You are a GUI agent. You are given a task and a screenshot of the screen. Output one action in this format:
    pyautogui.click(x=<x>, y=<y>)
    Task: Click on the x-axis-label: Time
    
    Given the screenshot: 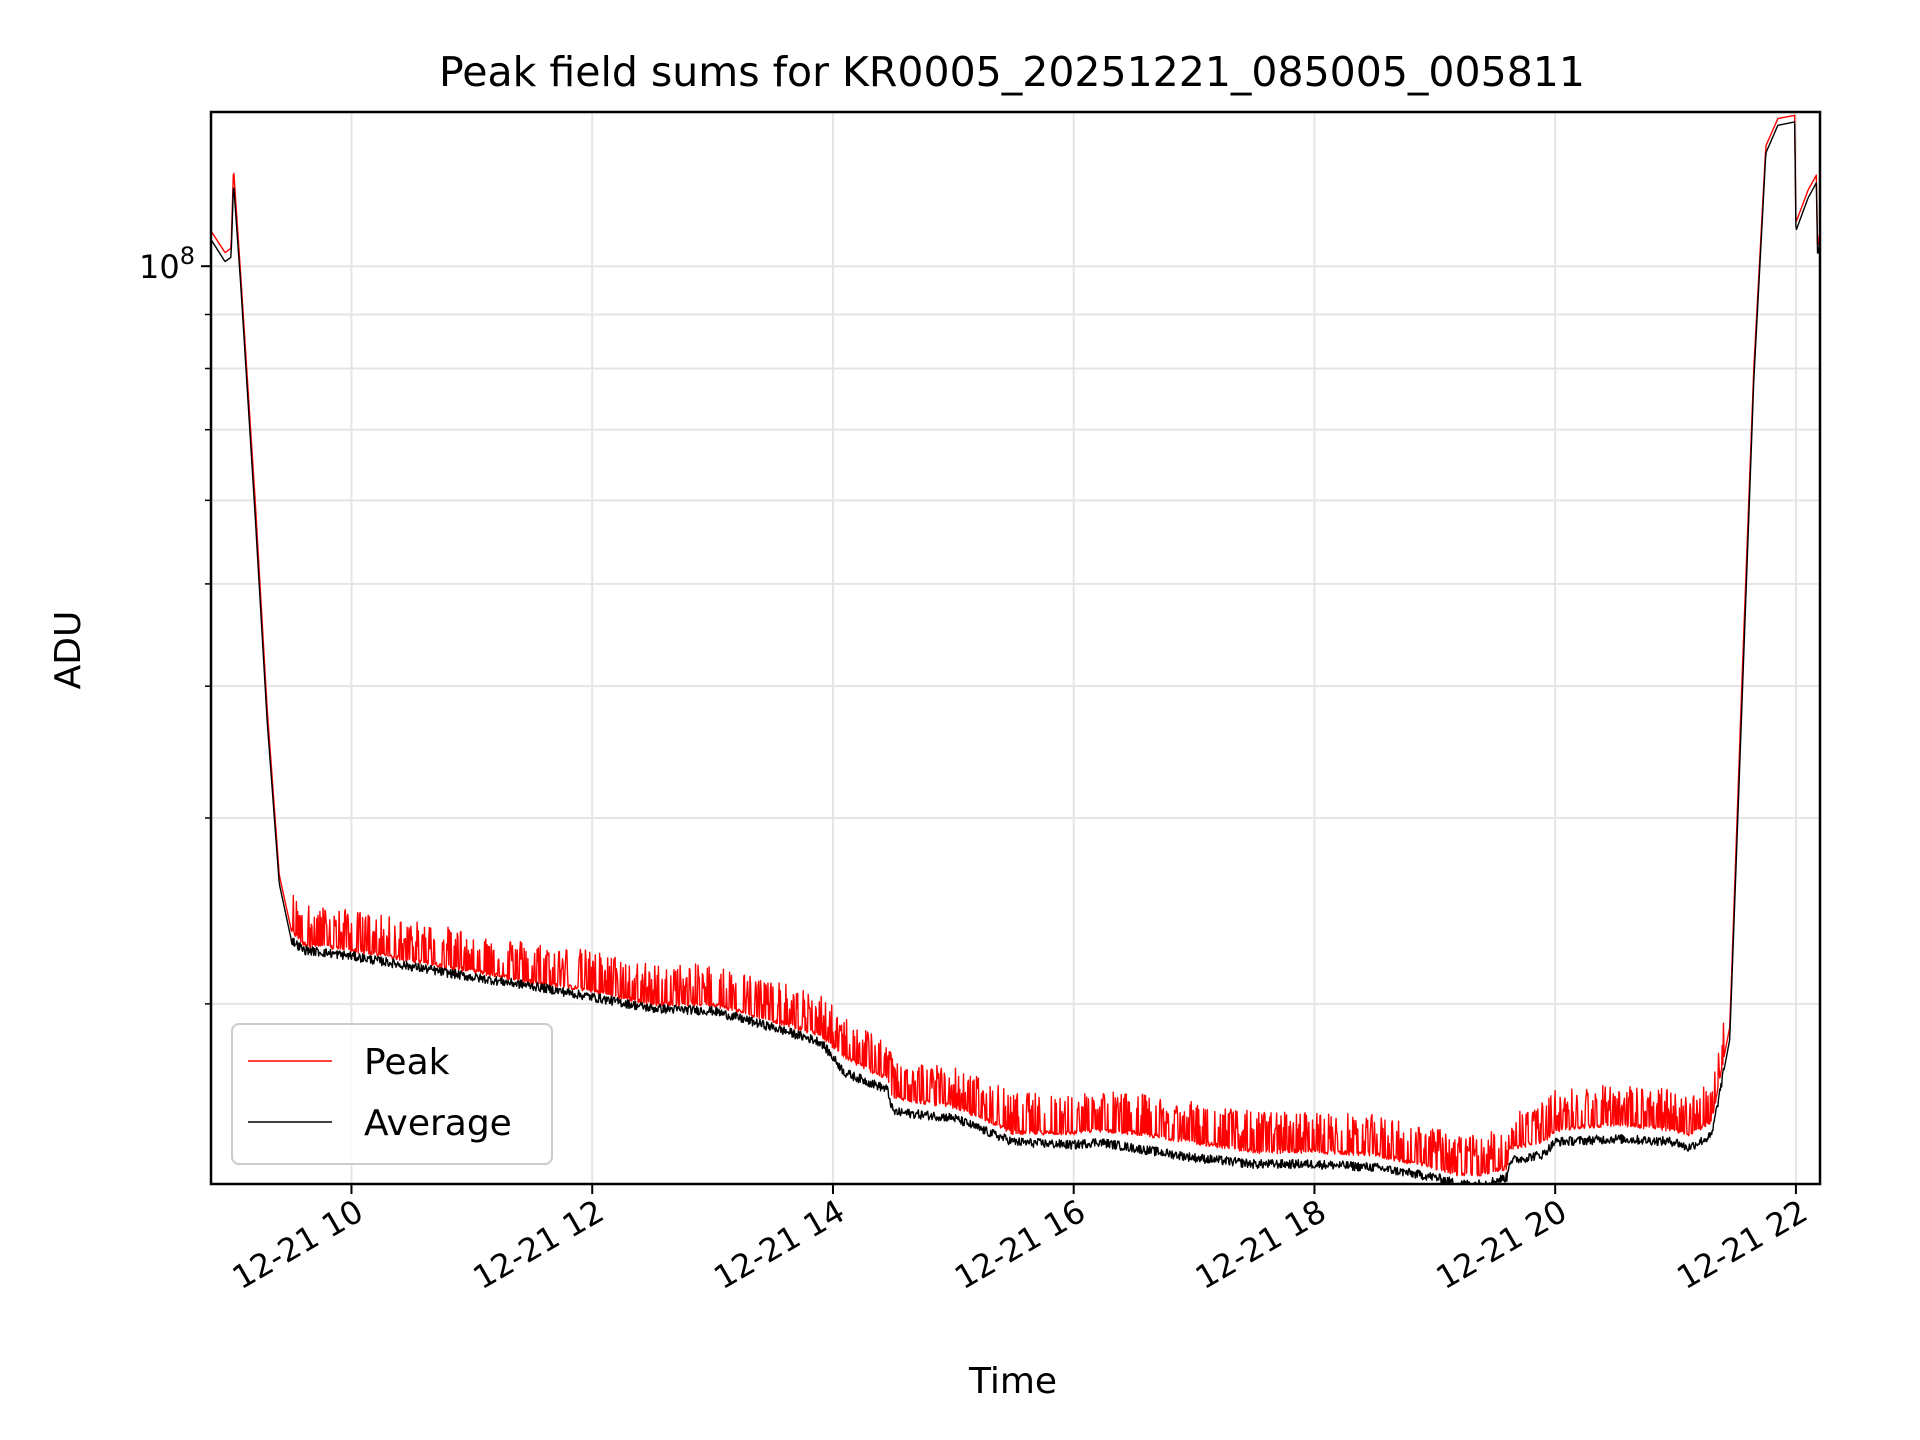 What is the action you would take?
    pyautogui.click(x=1012, y=1381)
    